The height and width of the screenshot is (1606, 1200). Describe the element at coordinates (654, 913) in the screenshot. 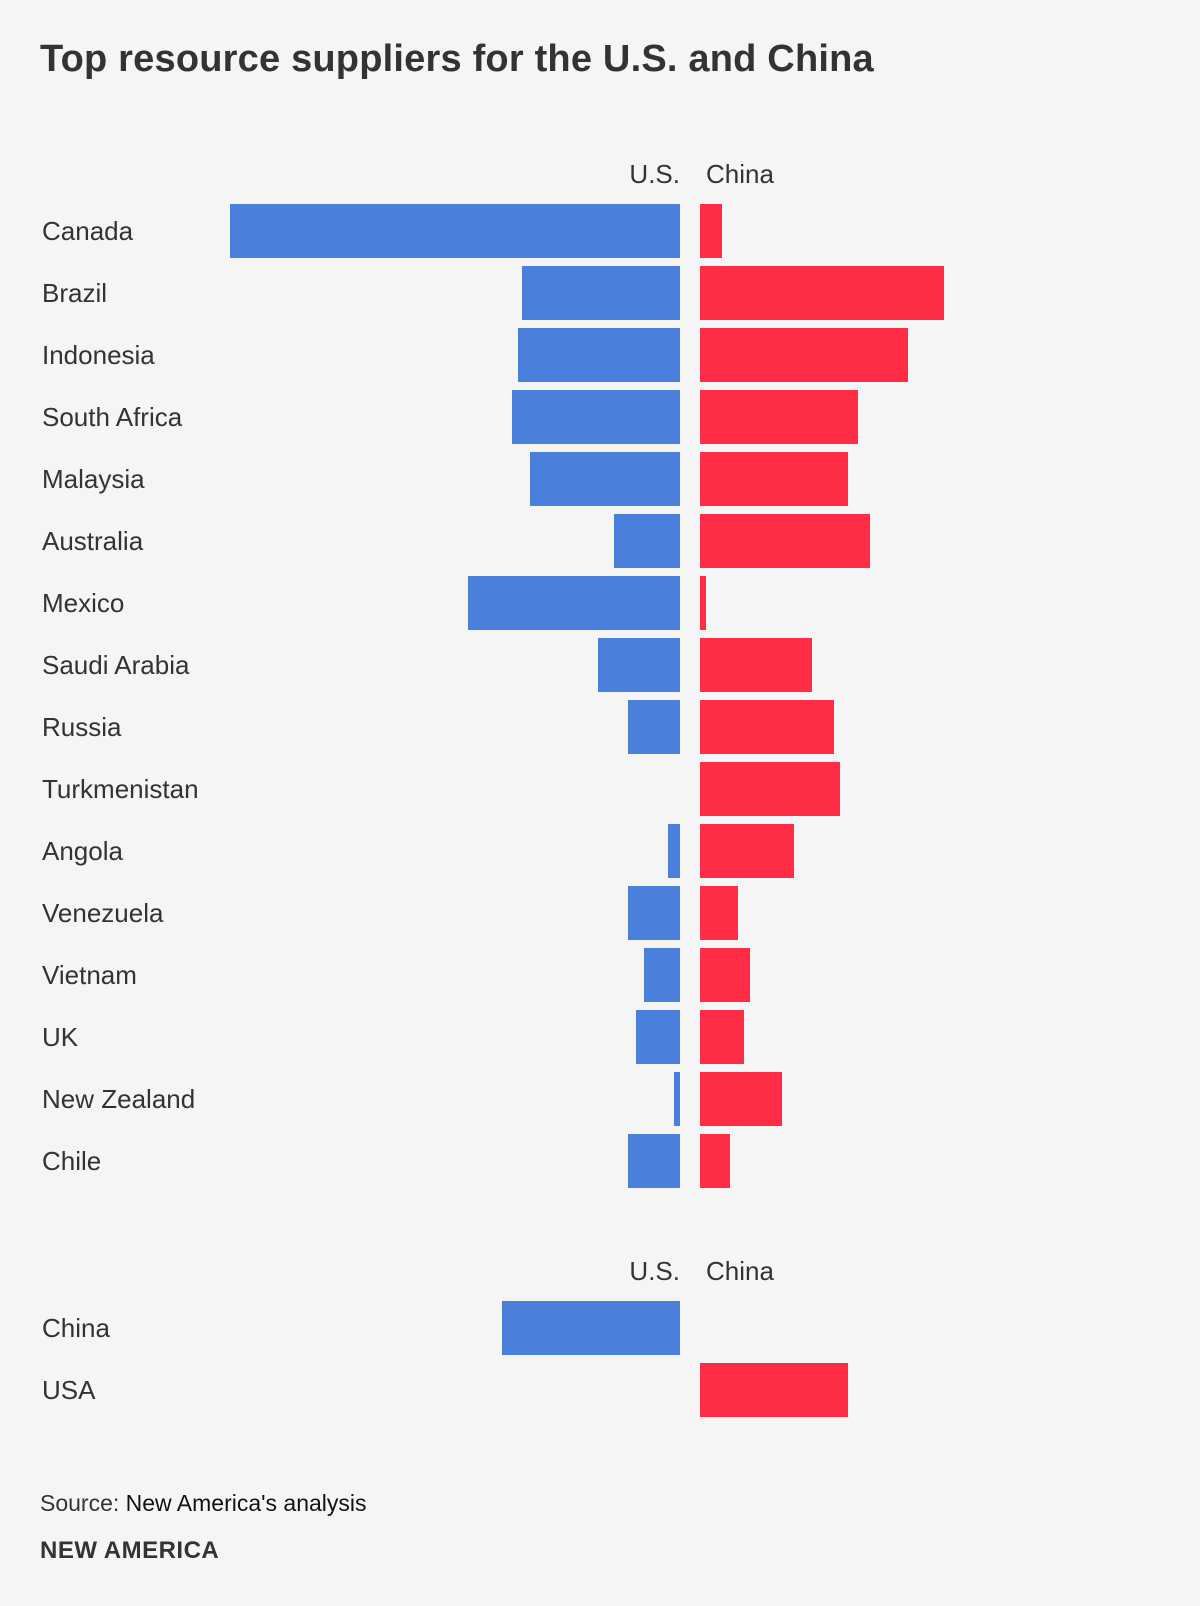

I see `bar-us-venezuela` at that location.